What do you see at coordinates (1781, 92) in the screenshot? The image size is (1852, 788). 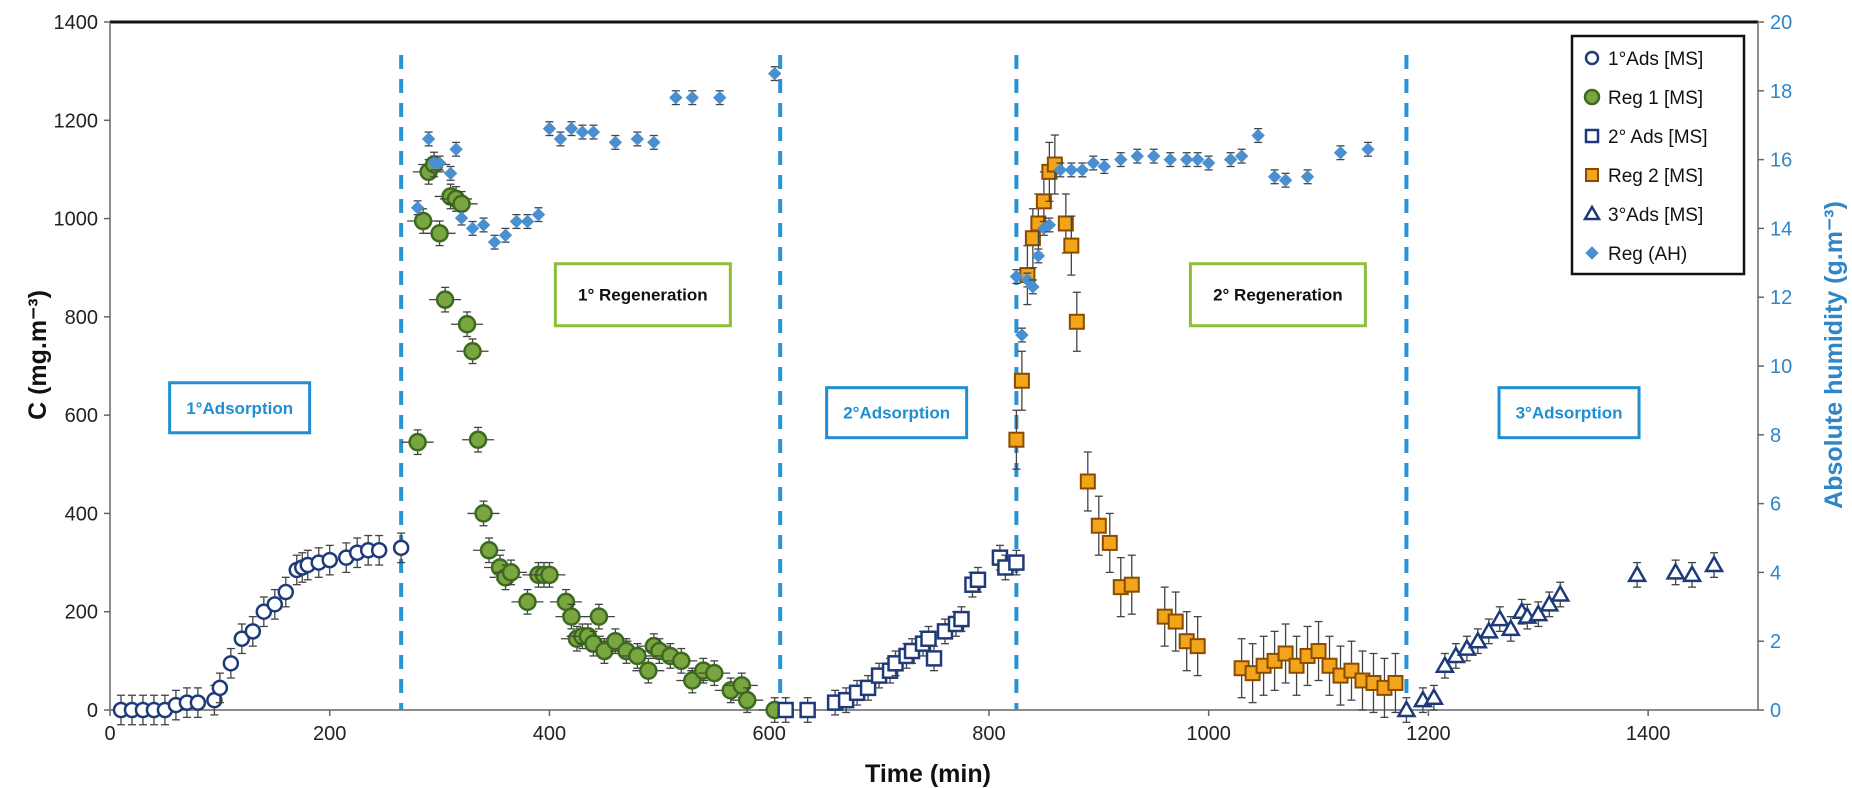 I see `y2-tick-label: 18` at bounding box center [1781, 92].